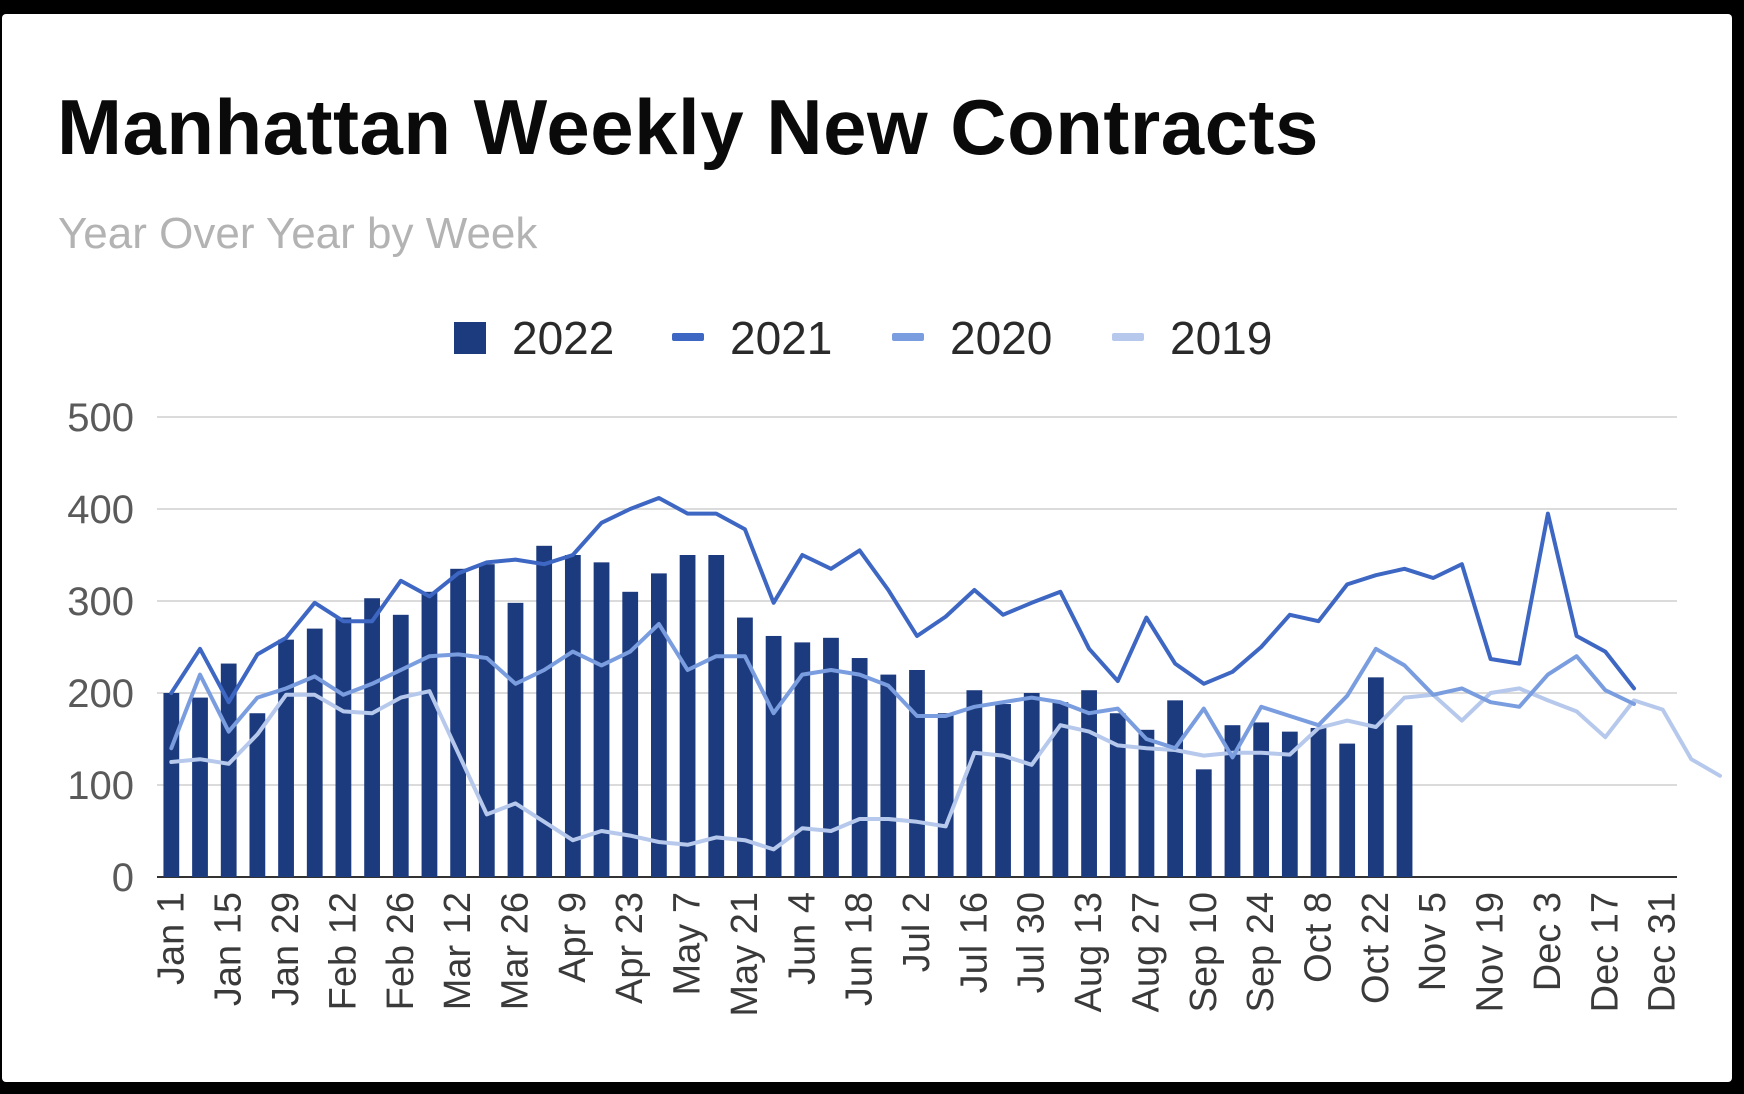 This screenshot has width=1744, height=1094. What do you see at coordinates (100, 510) in the screenshot?
I see `y-tick-label: 400` at bounding box center [100, 510].